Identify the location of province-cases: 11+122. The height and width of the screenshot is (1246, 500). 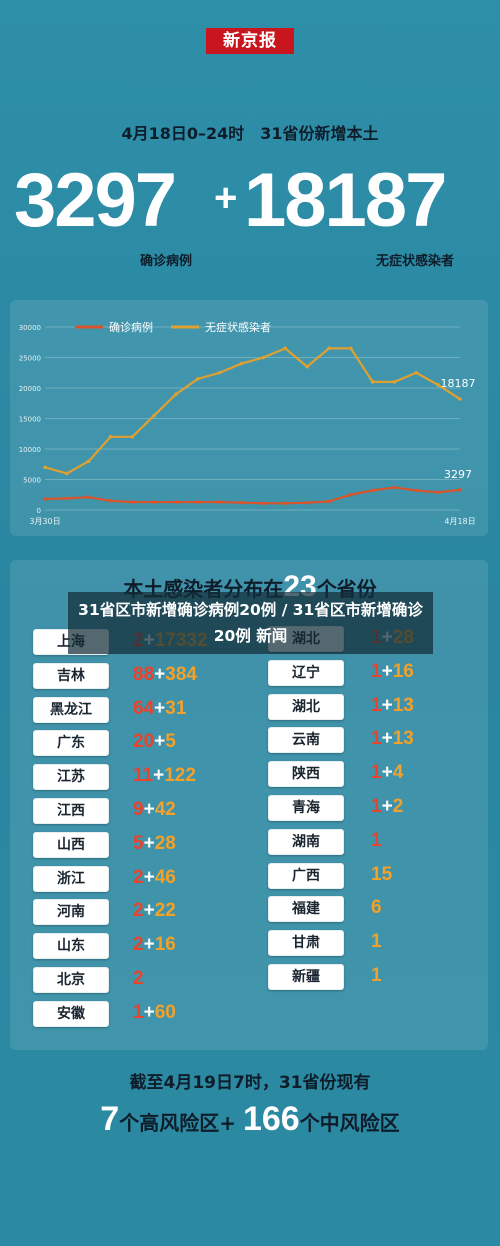
(164, 776).